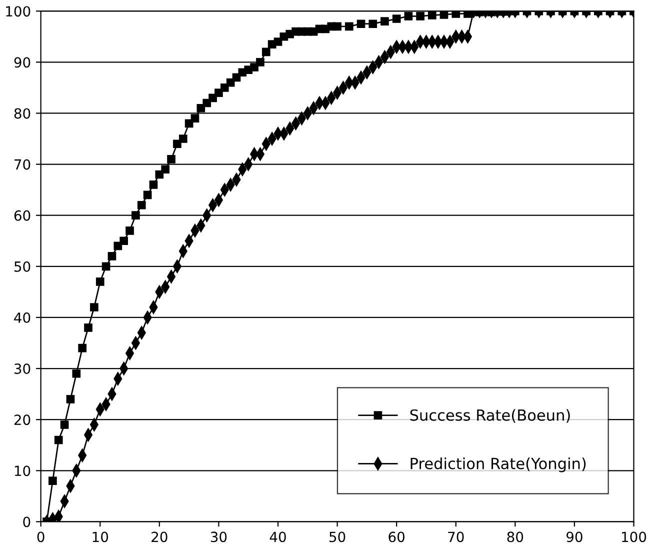 The height and width of the screenshot is (555, 648). Describe the element at coordinates (22, 62) in the screenshot. I see `y-tick-label: 90` at that location.